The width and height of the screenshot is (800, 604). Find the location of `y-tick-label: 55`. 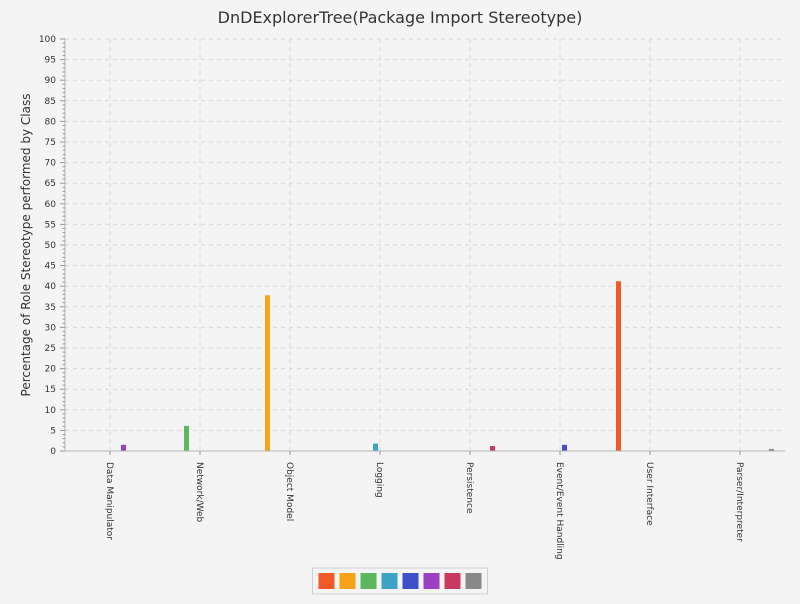

y-tick-label: 55 is located at coordinates (50, 225).